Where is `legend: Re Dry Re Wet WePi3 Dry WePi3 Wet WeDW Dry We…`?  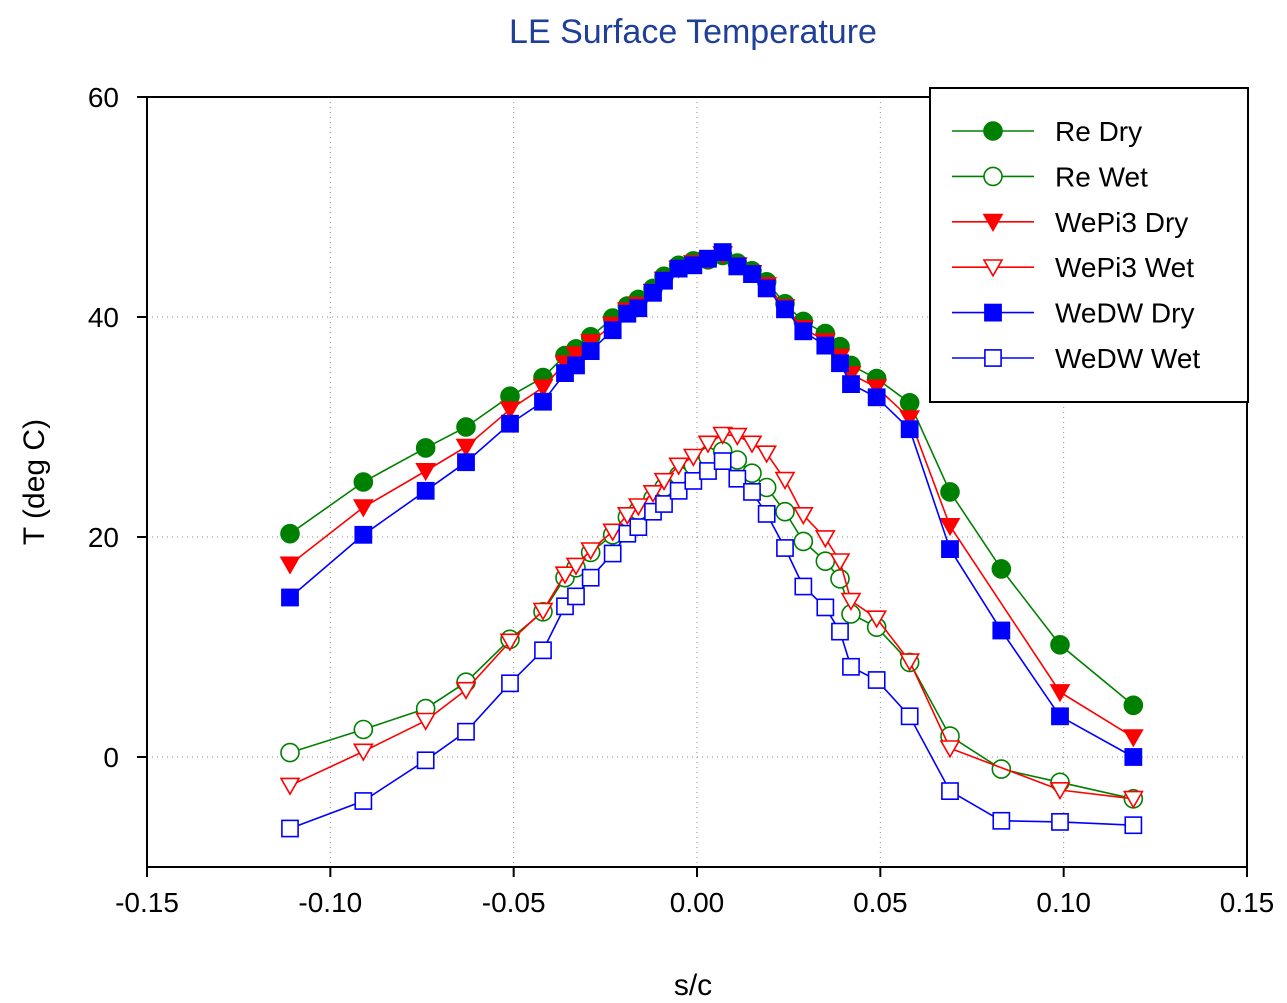 legend: Re Dry Re Wet WePi3 Dry WePi3 Wet WeDW Dry We… is located at coordinates (1089, 245).